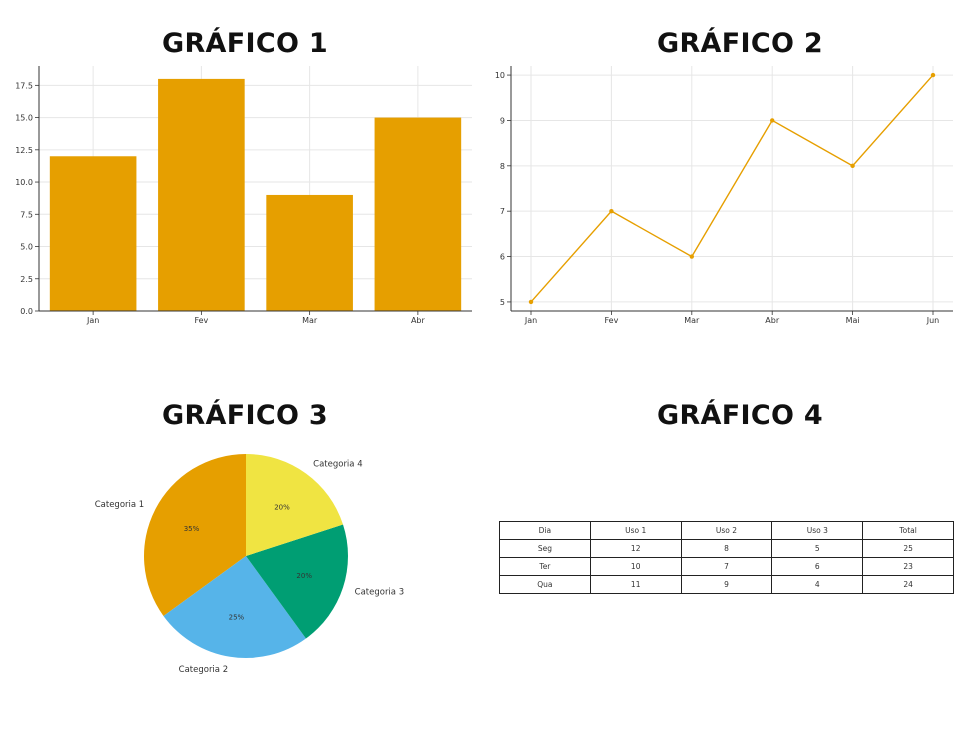 The image size is (972, 738). I want to click on y-tick-label: 9, so click(502, 120).